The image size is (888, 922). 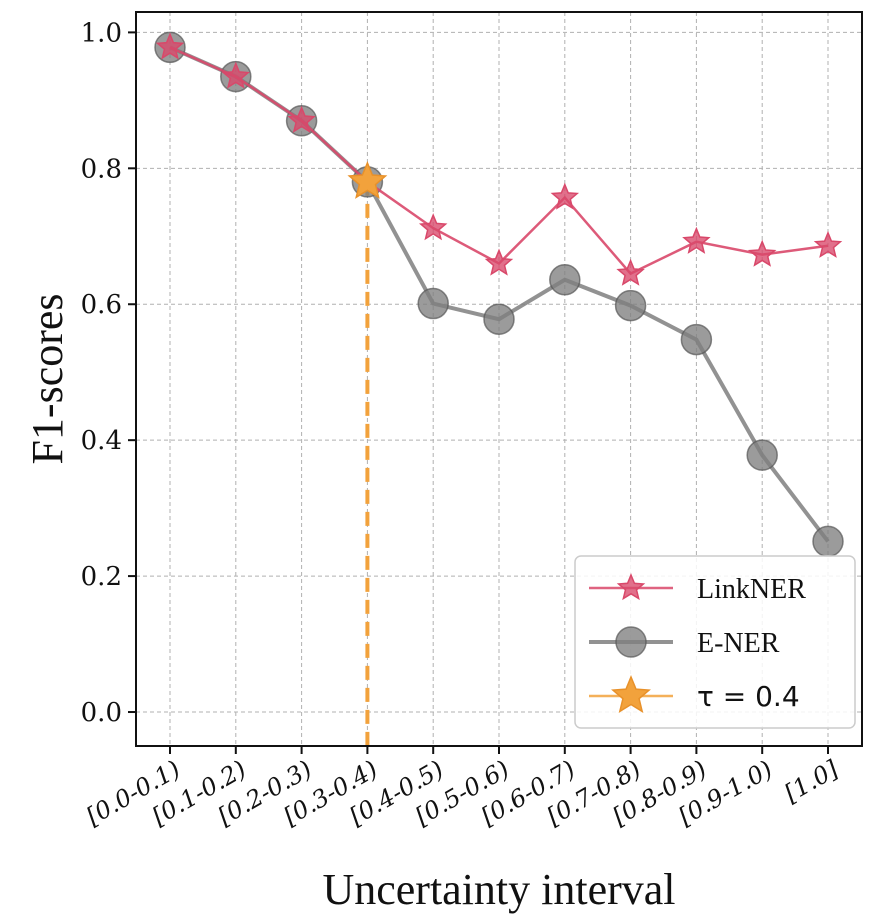 I want to click on x-axis-title: Uncertainty interval, so click(x=498, y=889).